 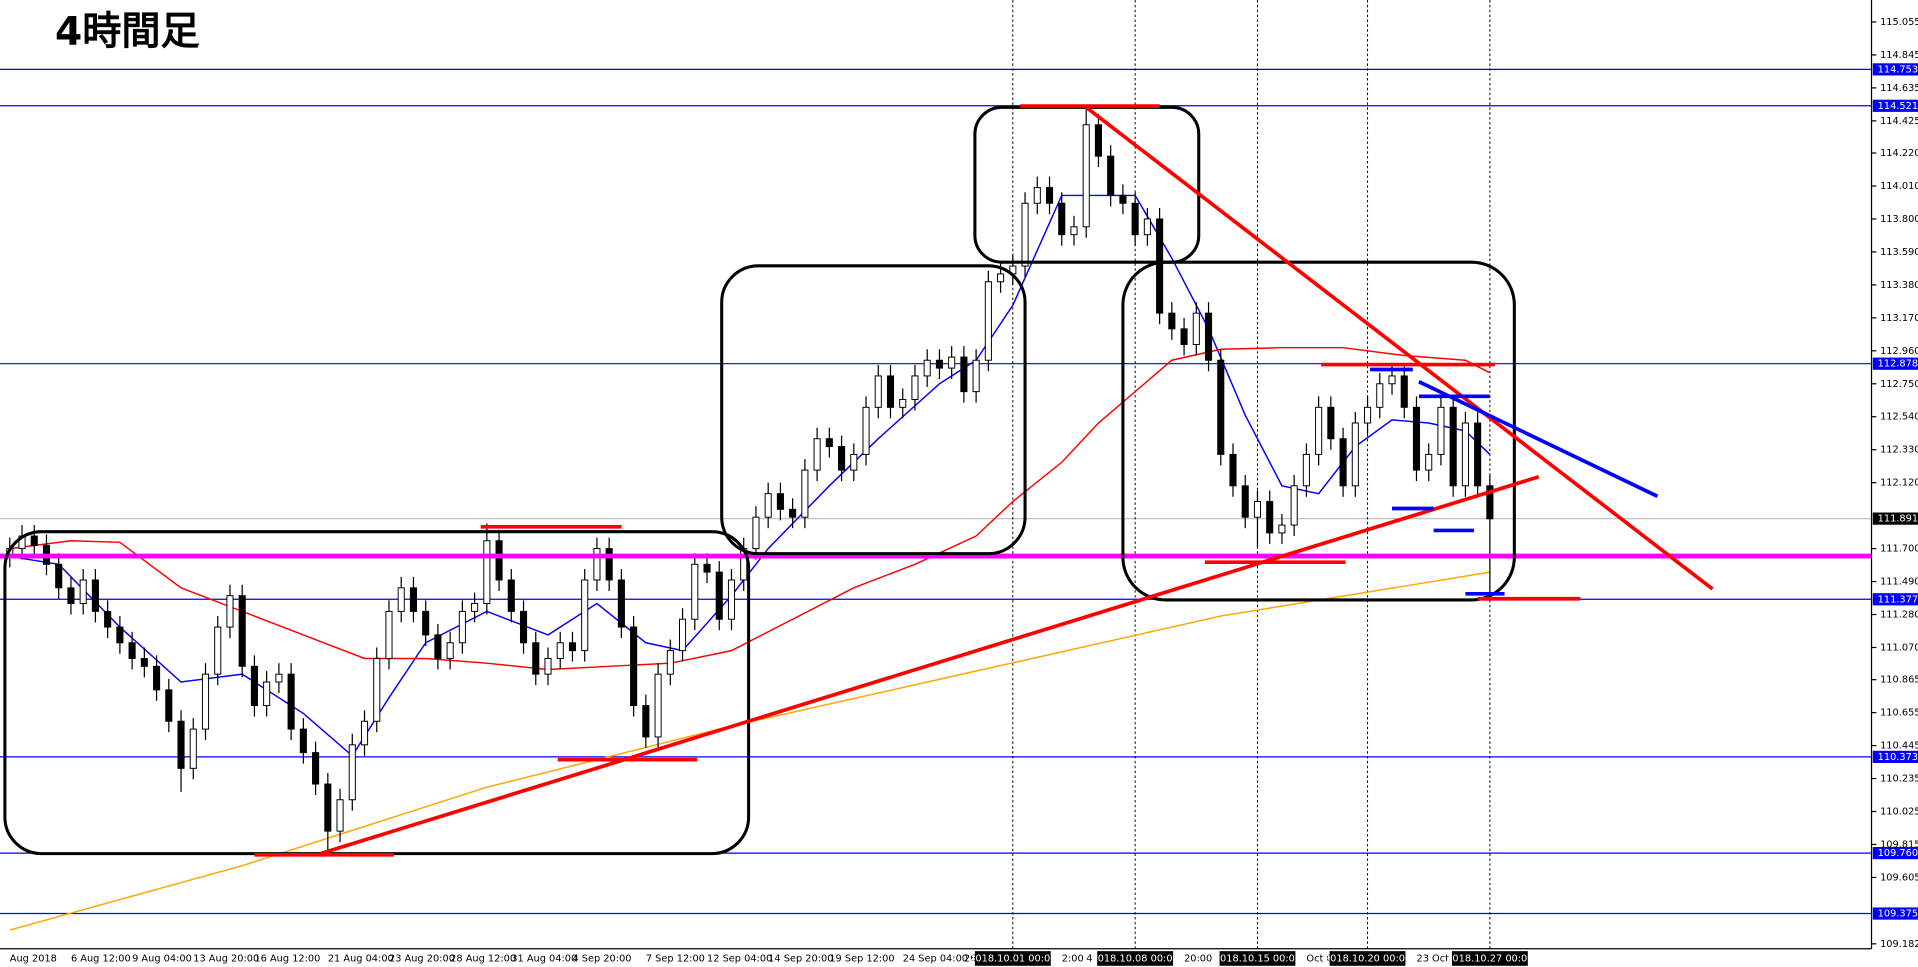 What do you see at coordinates (1367, 958) in the screenshot?
I see `separator-label: 2018.10.20 00:00` at bounding box center [1367, 958].